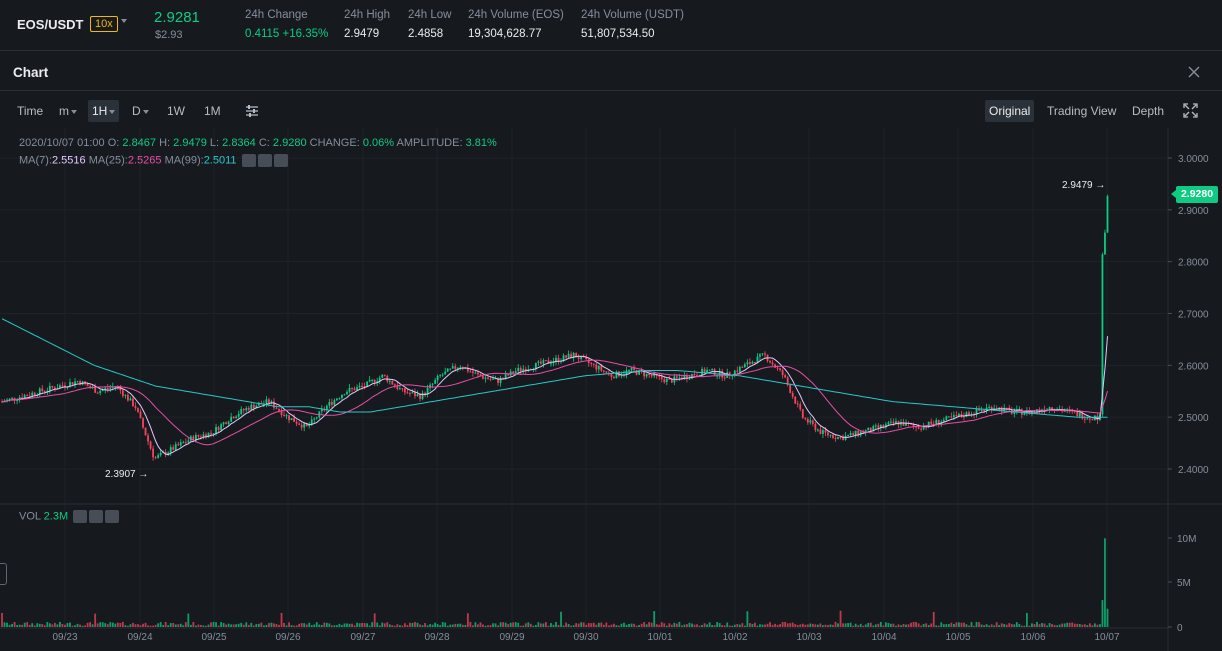 Image resolution: width=1222 pixels, height=651 pixels. What do you see at coordinates (124, 21) in the screenshot?
I see `chevron-down-icon` at bounding box center [124, 21].